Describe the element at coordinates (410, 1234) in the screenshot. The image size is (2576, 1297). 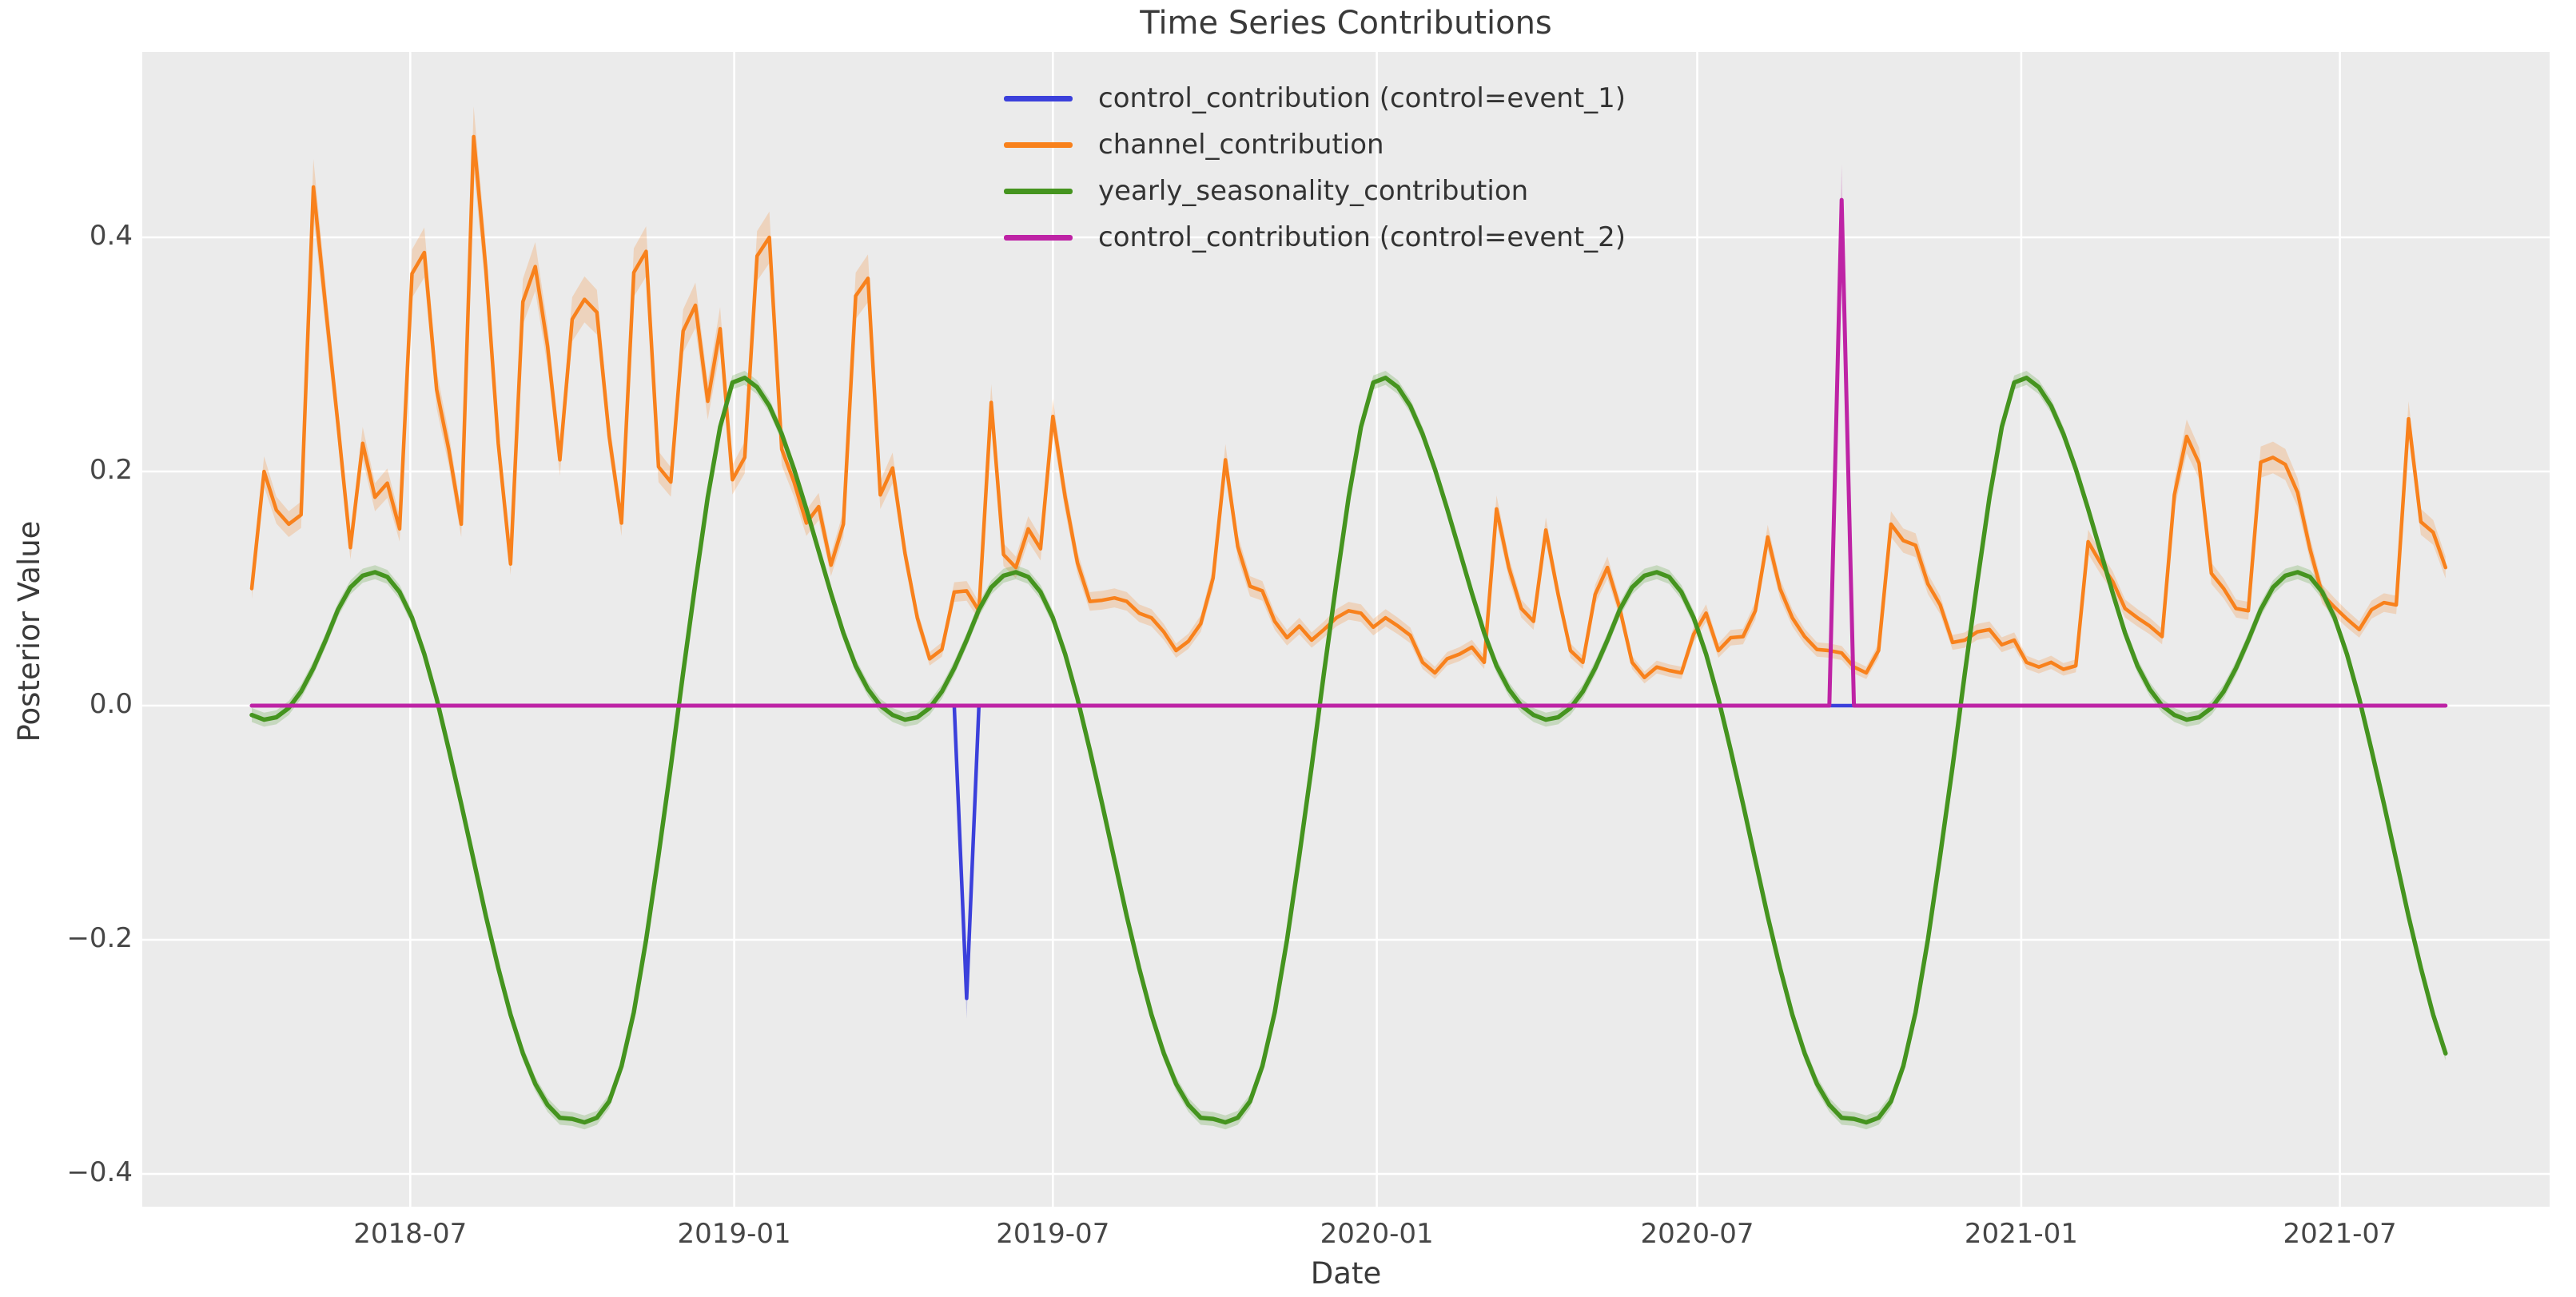
I see `x-tick-label: 2018-07` at that location.